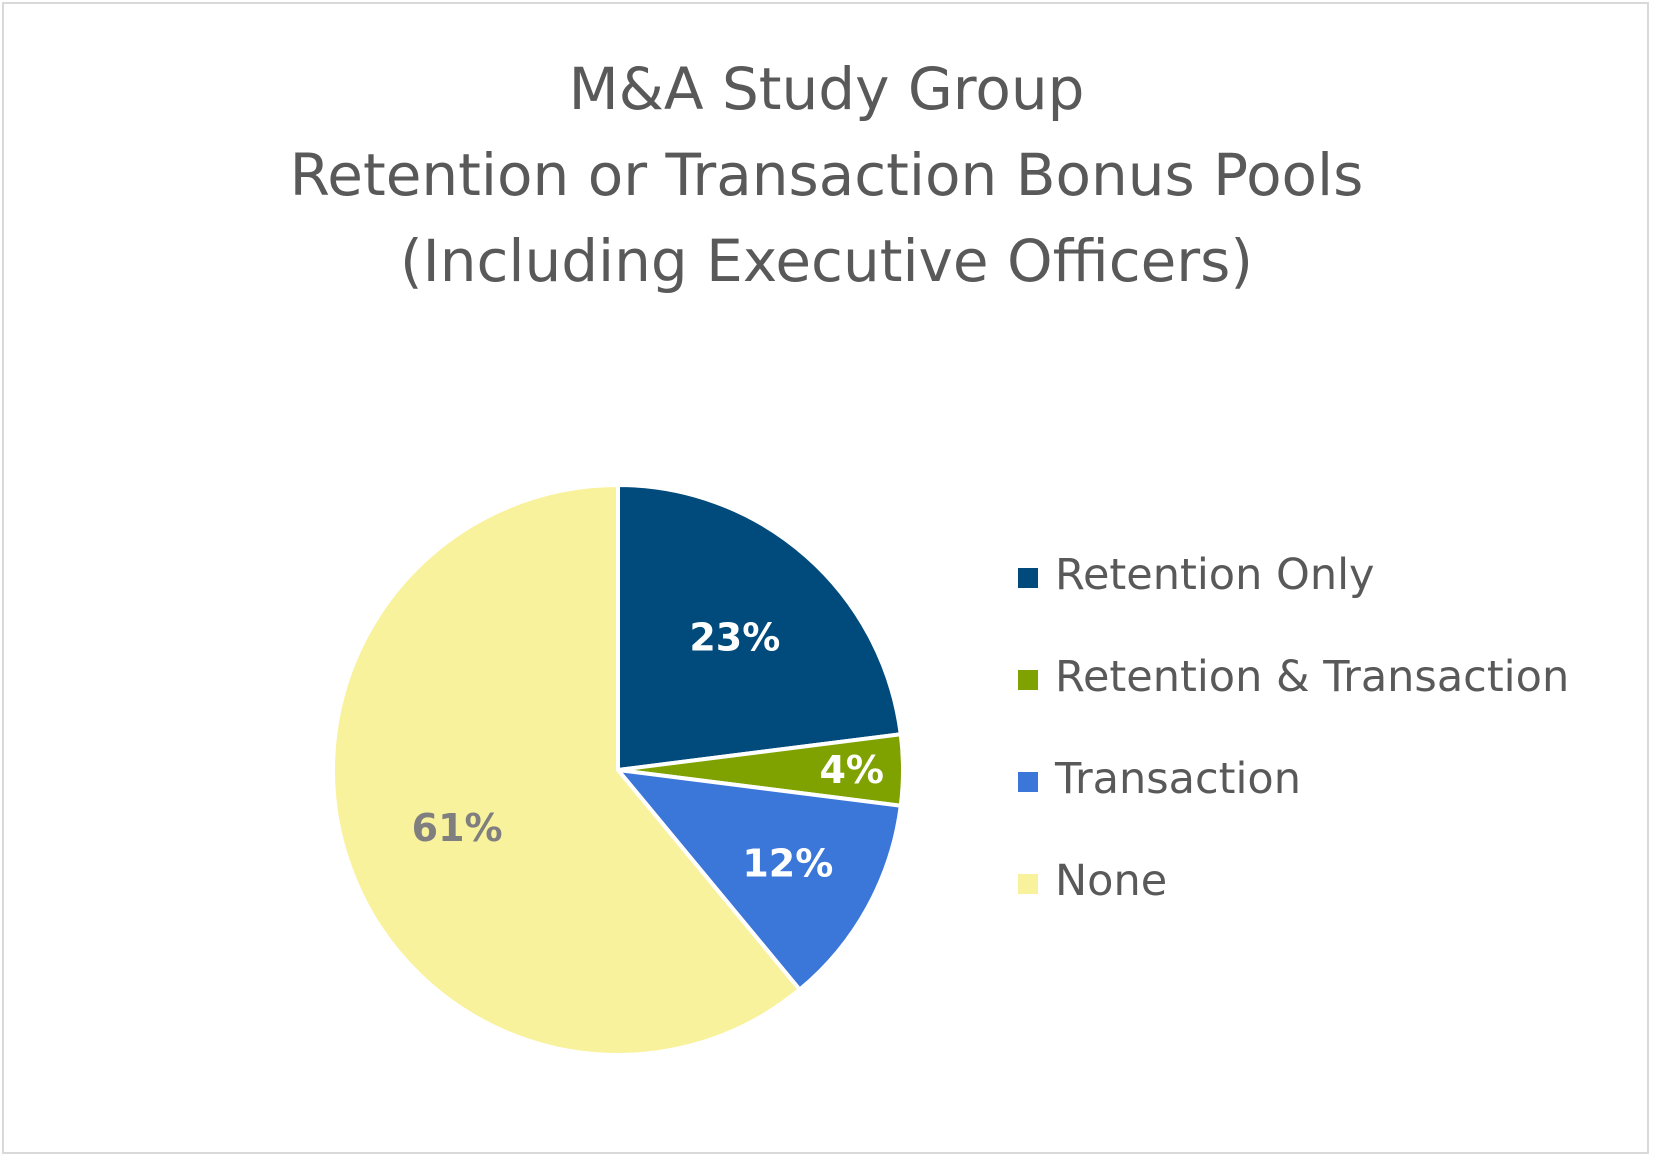 The height and width of the screenshot is (1158, 1653). I want to click on pie-slice-retention-only, so click(759, 627).